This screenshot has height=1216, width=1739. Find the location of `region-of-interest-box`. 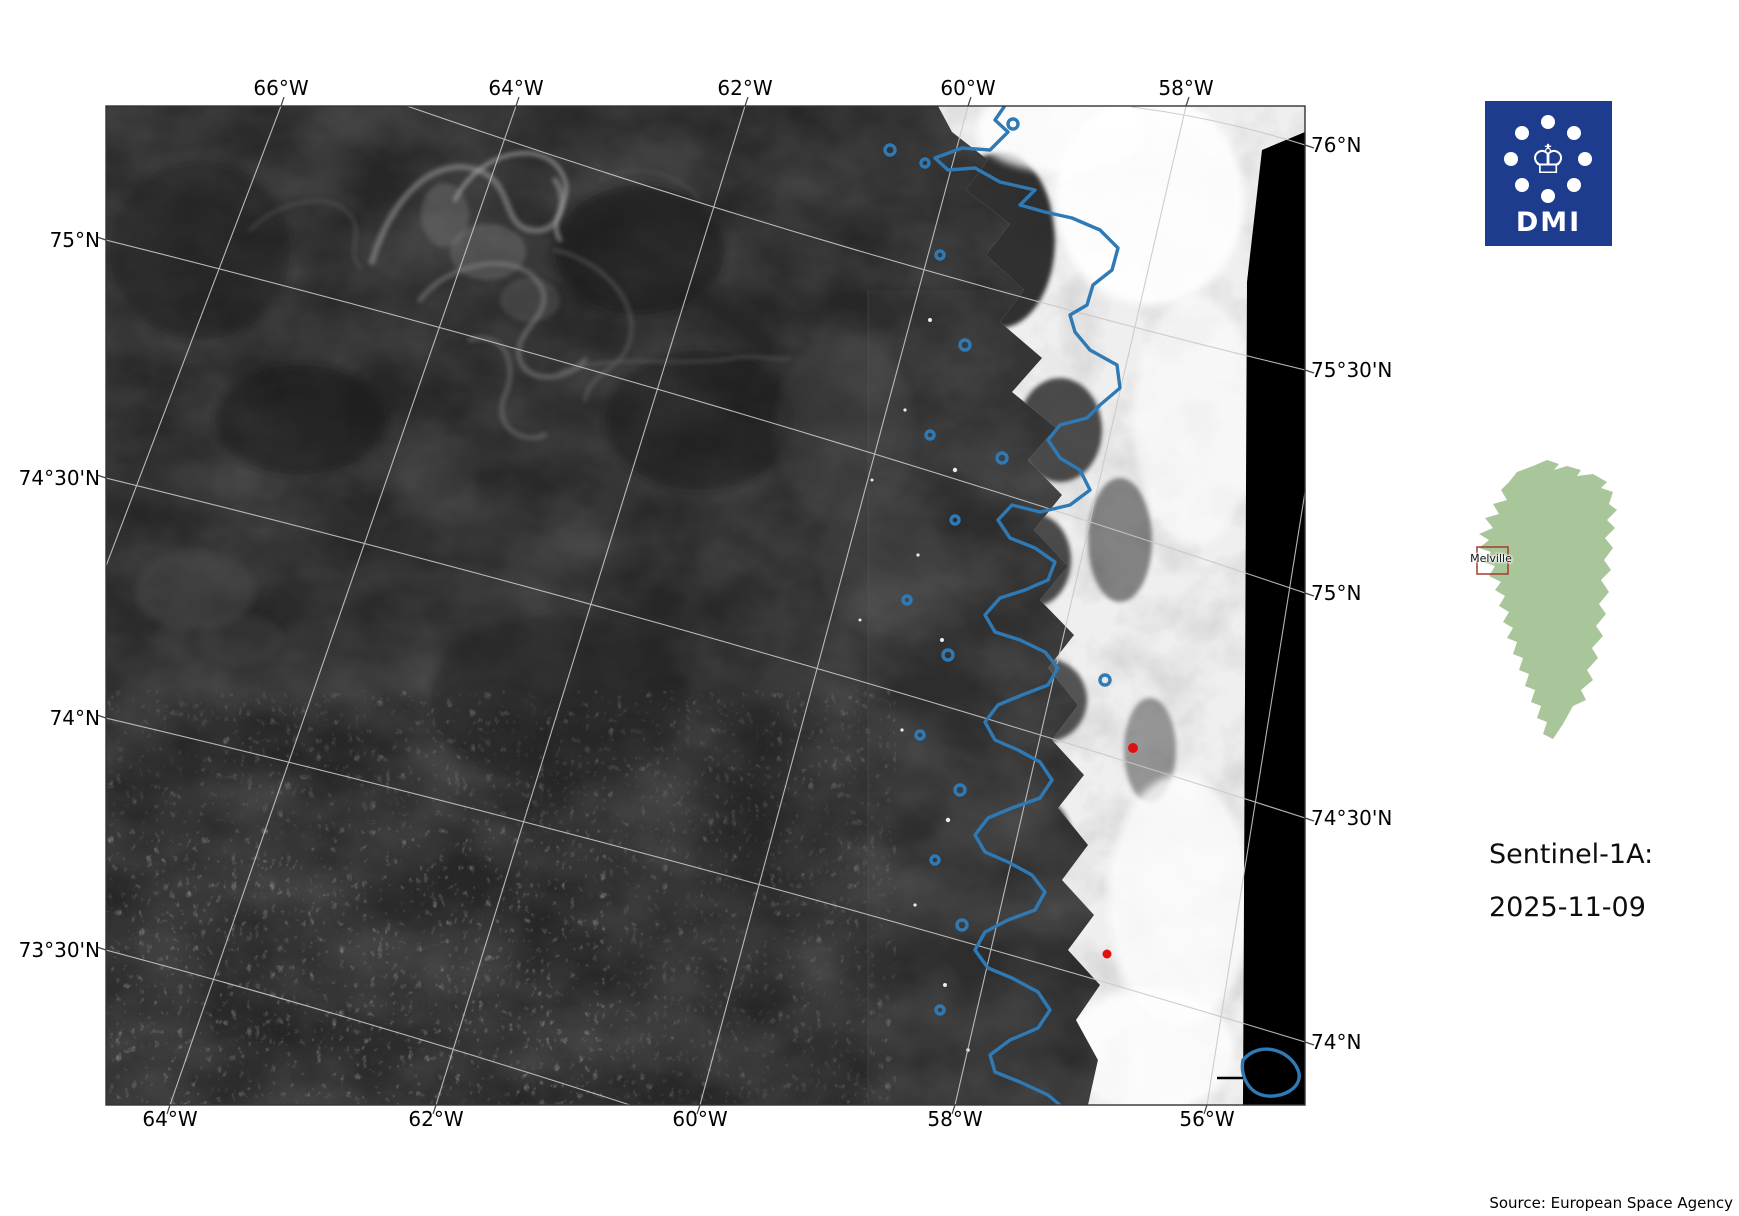

region-of-interest-box is located at coordinates (1492, 560).